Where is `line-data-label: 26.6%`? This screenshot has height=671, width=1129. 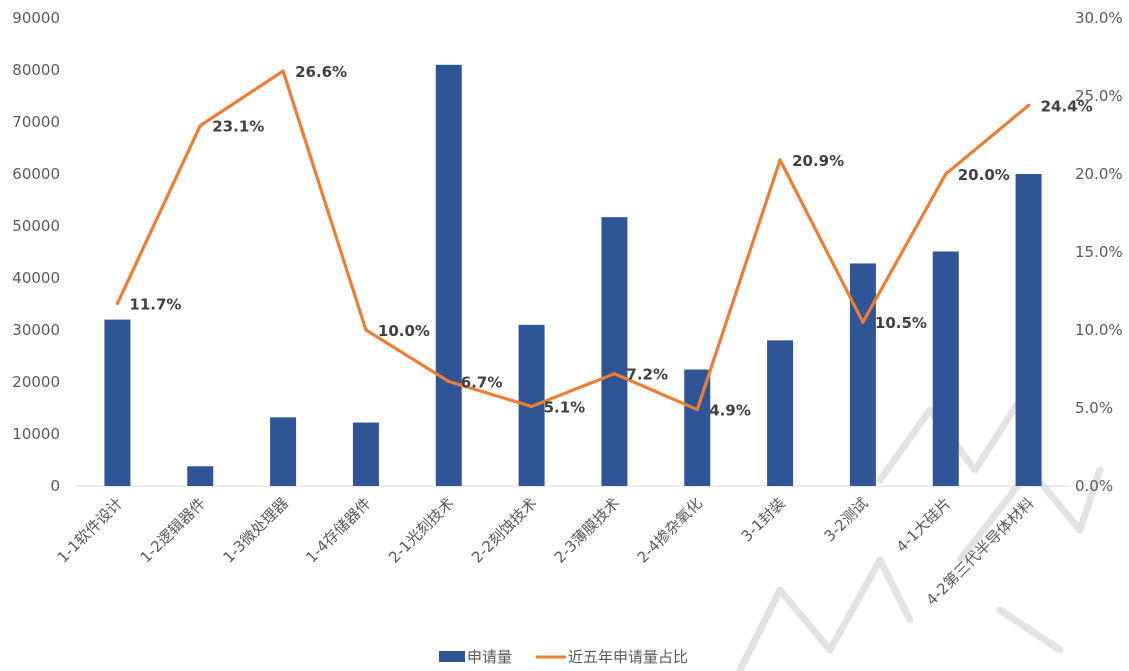 line-data-label: 26.6% is located at coordinates (321, 72).